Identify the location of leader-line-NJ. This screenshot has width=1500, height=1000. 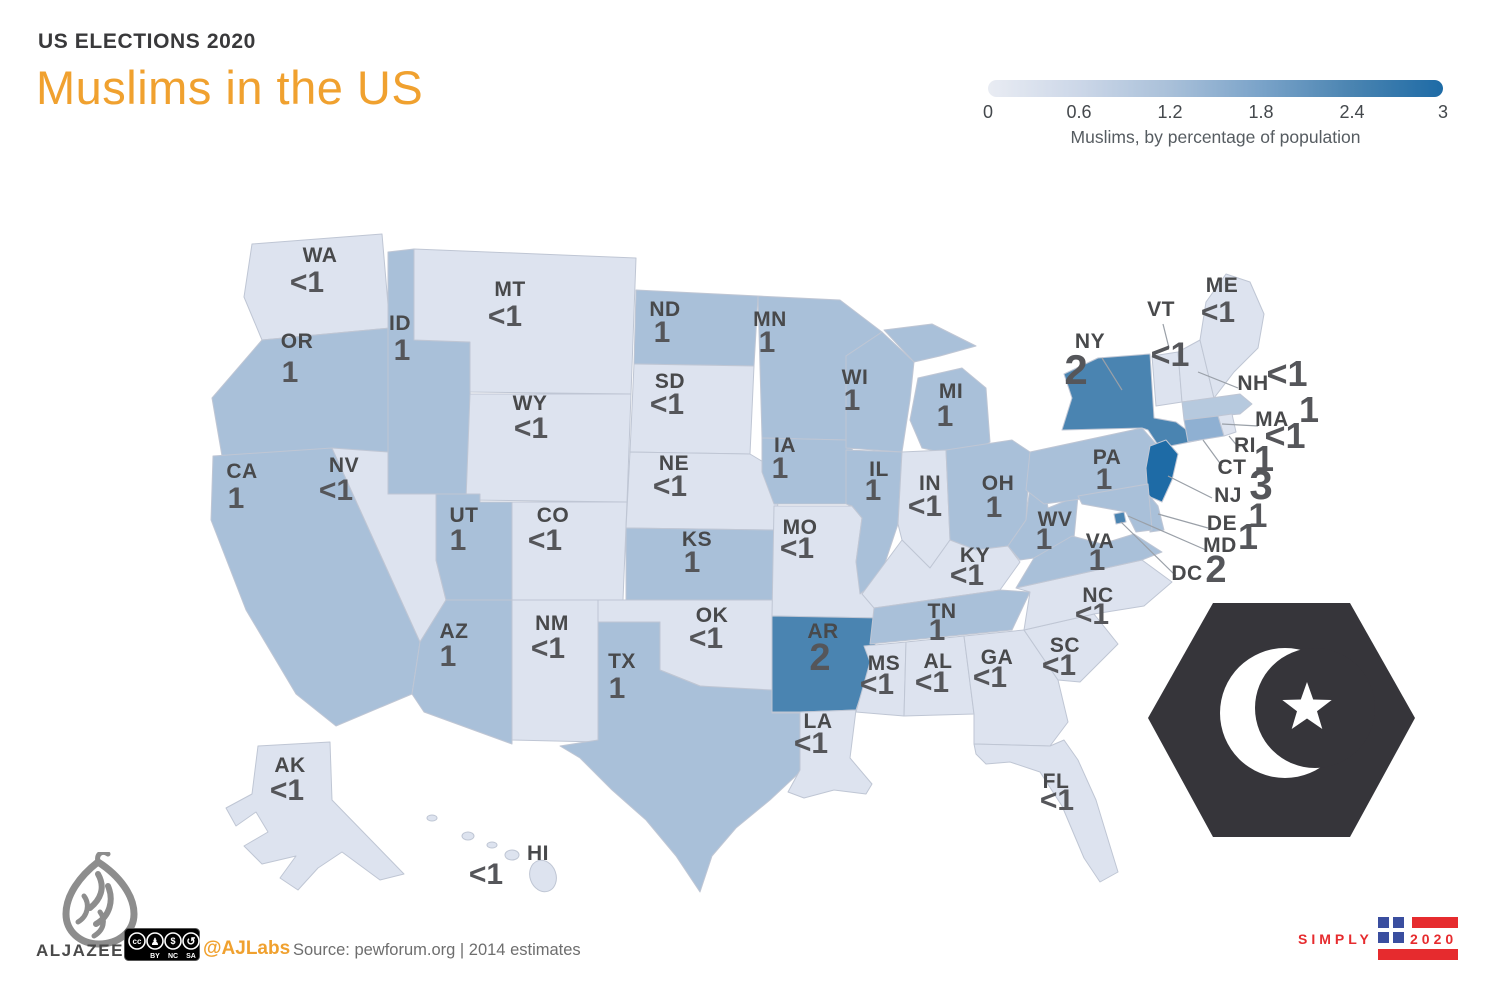
(1190, 487).